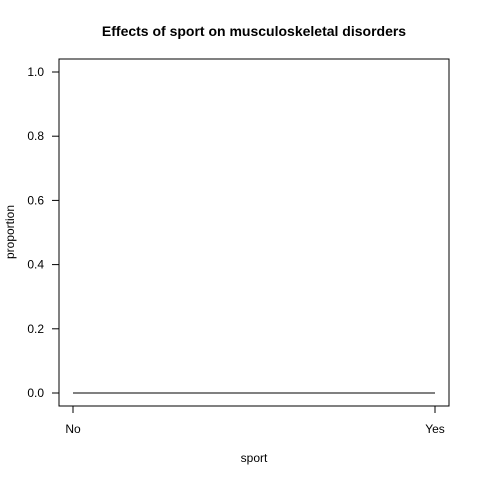 This screenshot has height=480, width=480. What do you see at coordinates (43, 232) in the screenshot?
I see `y-axis: 0.0 0.2 0.4 0.6 0.8 1.0` at bounding box center [43, 232].